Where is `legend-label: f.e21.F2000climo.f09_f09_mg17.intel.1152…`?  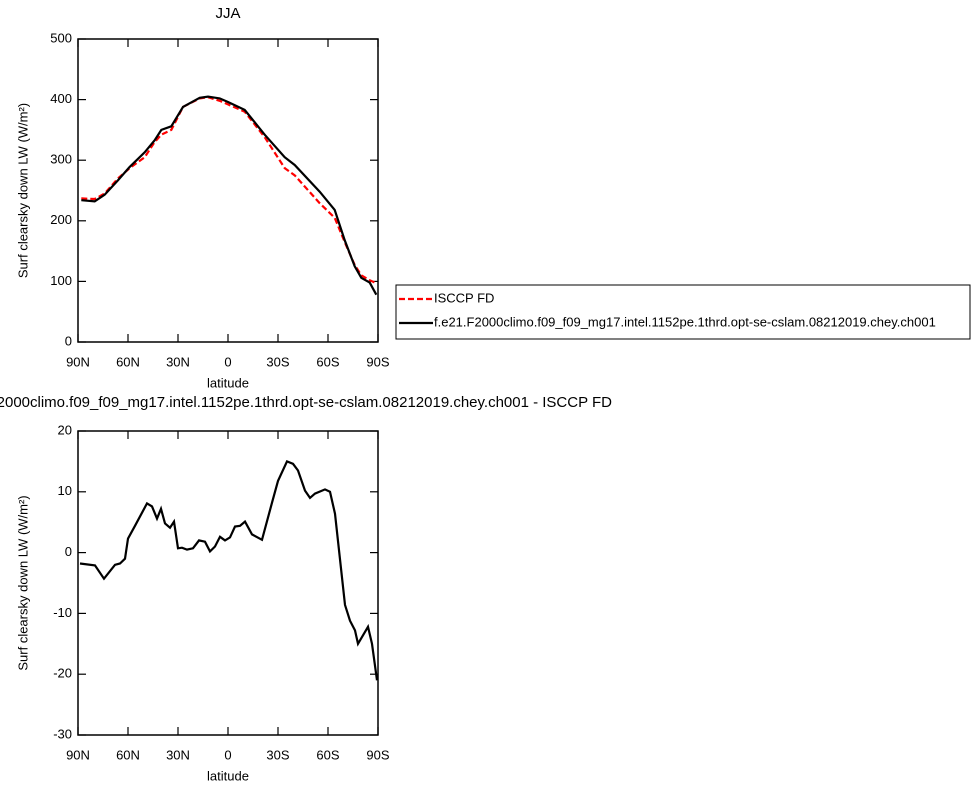 legend-label: f.e21.F2000climo.f09_f09_mg17.intel.1152… is located at coordinates (685, 321).